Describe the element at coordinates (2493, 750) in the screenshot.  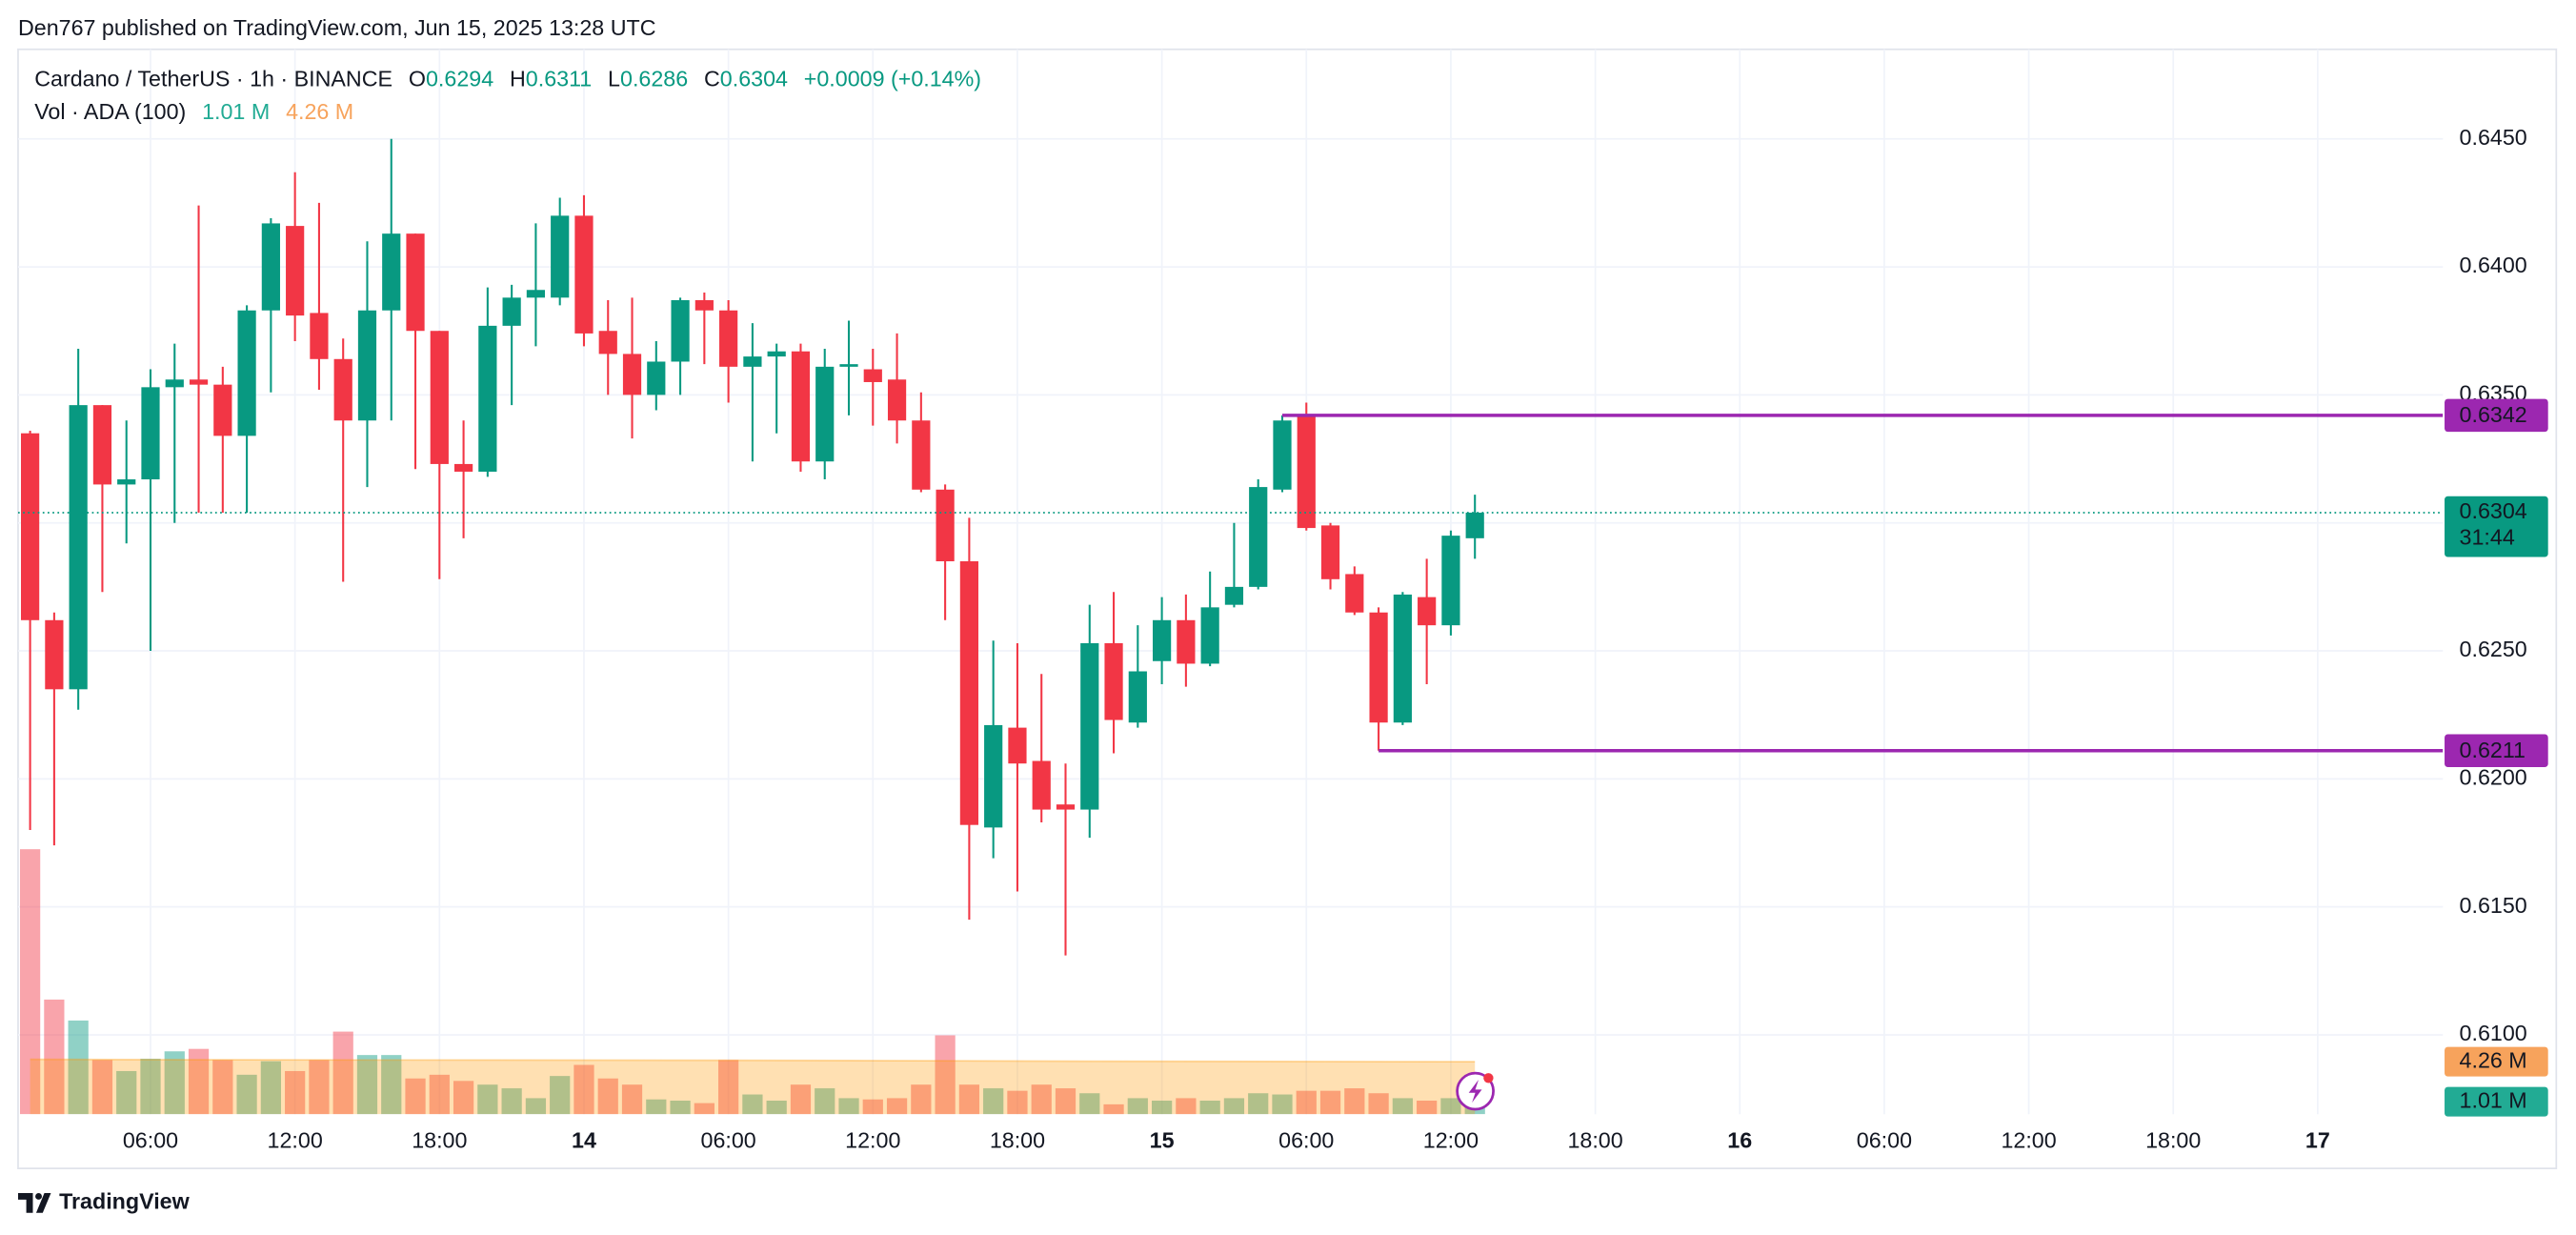
I see `price-tag-label: 0.6211` at that location.